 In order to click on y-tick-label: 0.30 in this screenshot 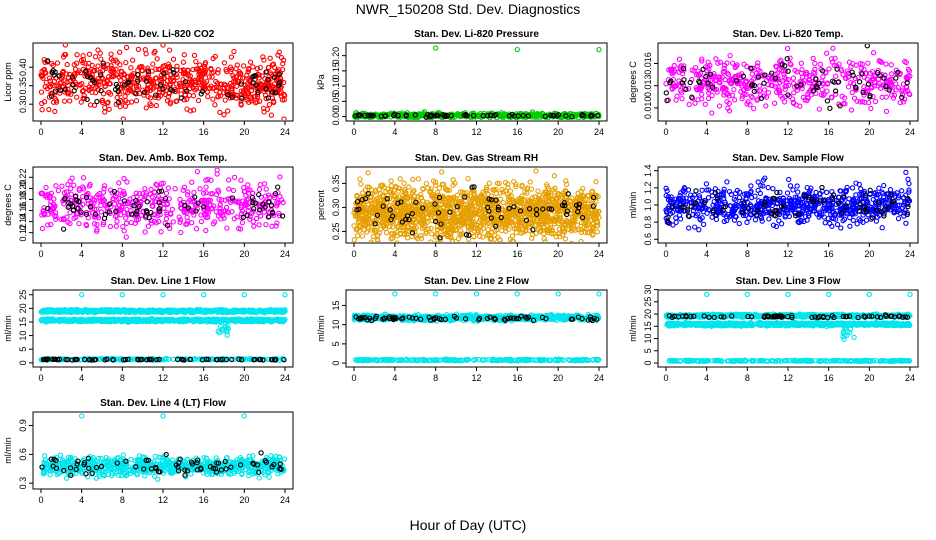, I will do `click(23, 104)`.